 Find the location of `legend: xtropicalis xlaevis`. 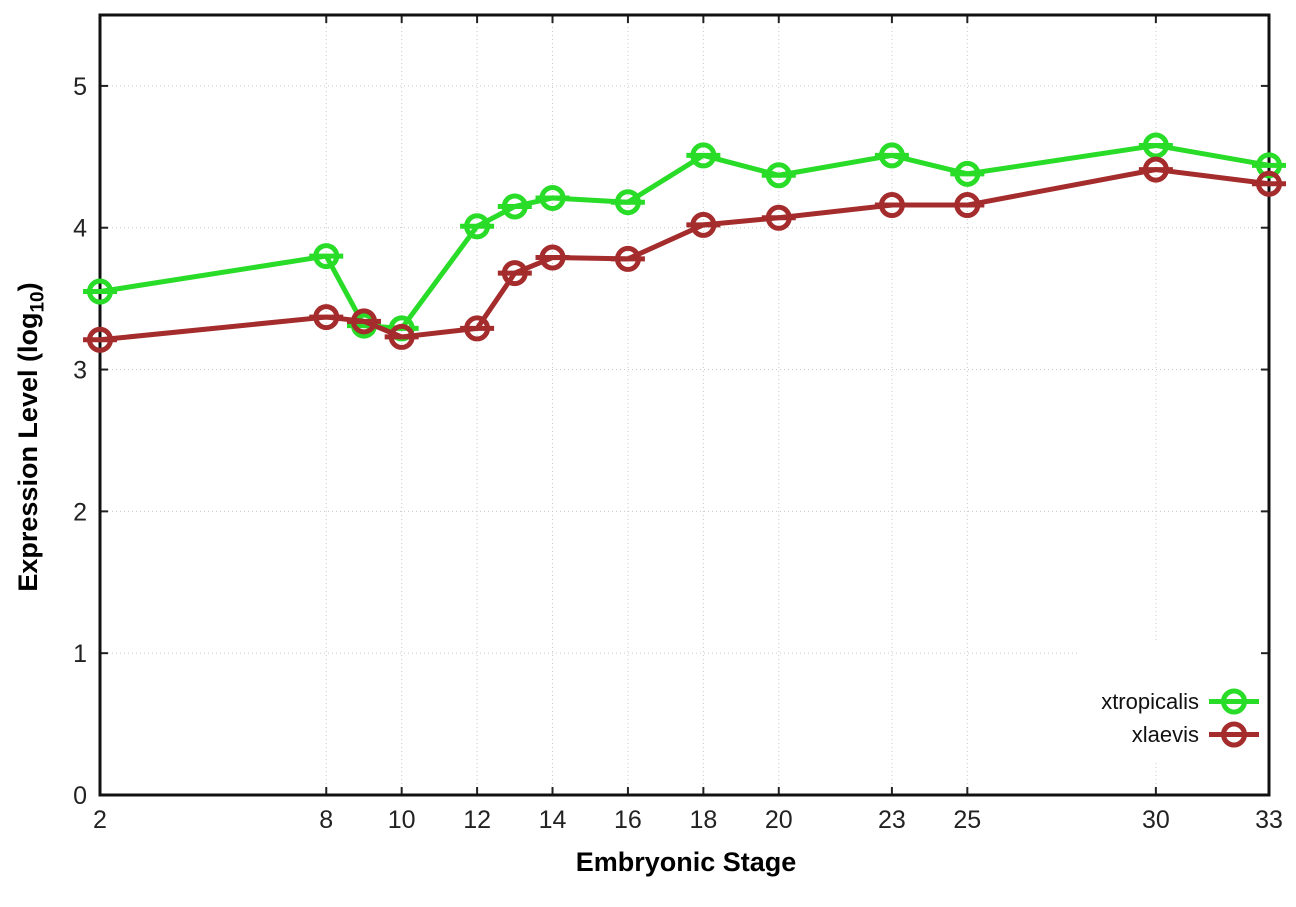

legend: xtropicalis xlaevis is located at coordinates (1169, 701).